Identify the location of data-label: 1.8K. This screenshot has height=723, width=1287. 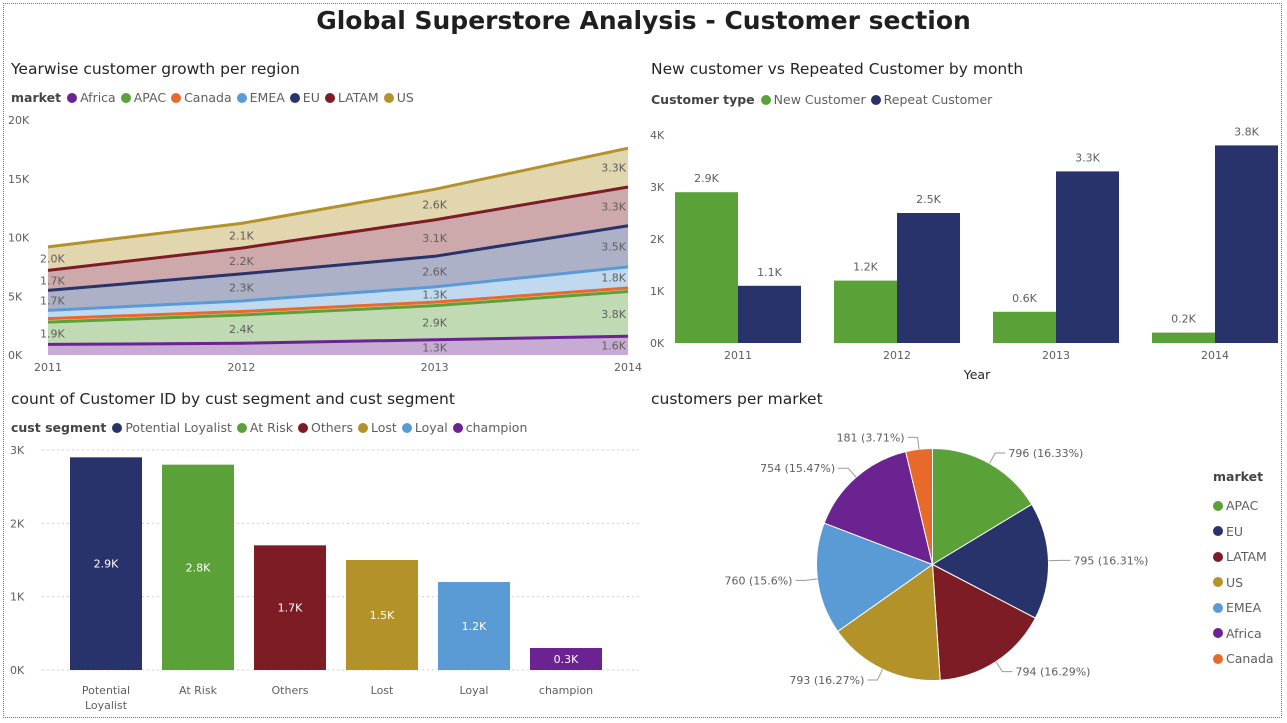
(613, 277).